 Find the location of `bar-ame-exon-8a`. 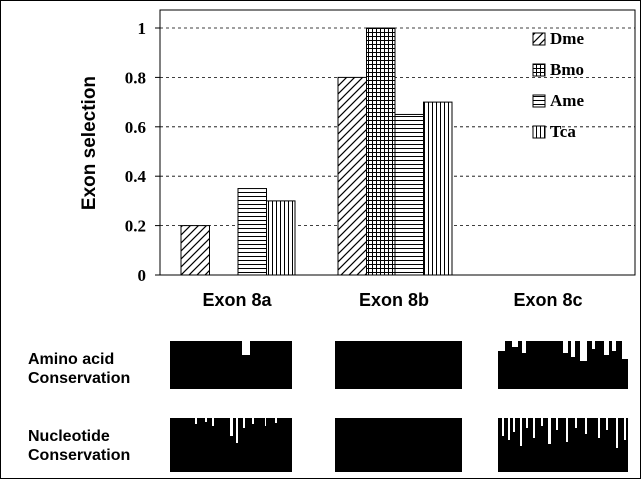

bar-ame-exon-8a is located at coordinates (252, 232).